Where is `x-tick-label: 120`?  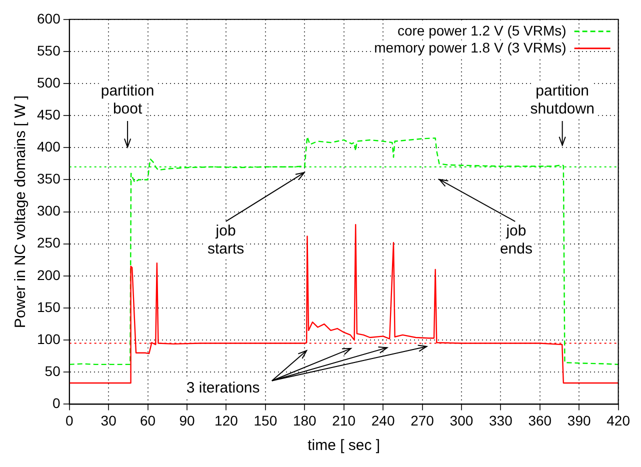 x-tick-label: 120 is located at coordinates (226, 420).